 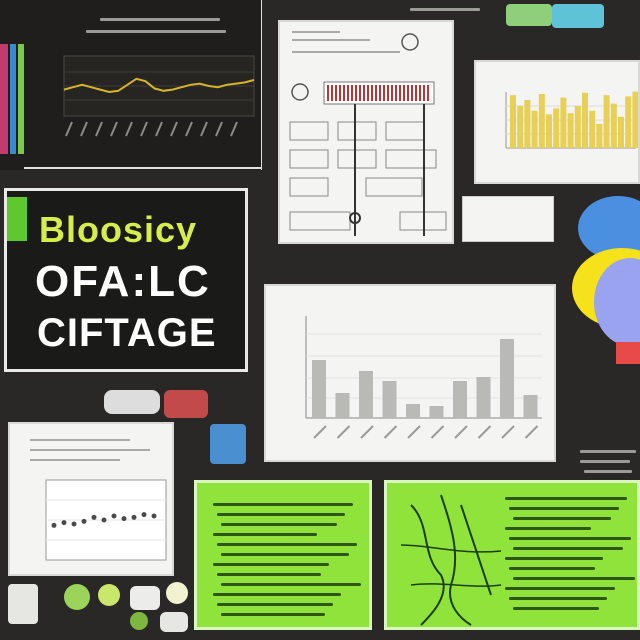 What do you see at coordinates (4, 99) in the screenshot?
I see `legend-strip-magenta` at bounding box center [4, 99].